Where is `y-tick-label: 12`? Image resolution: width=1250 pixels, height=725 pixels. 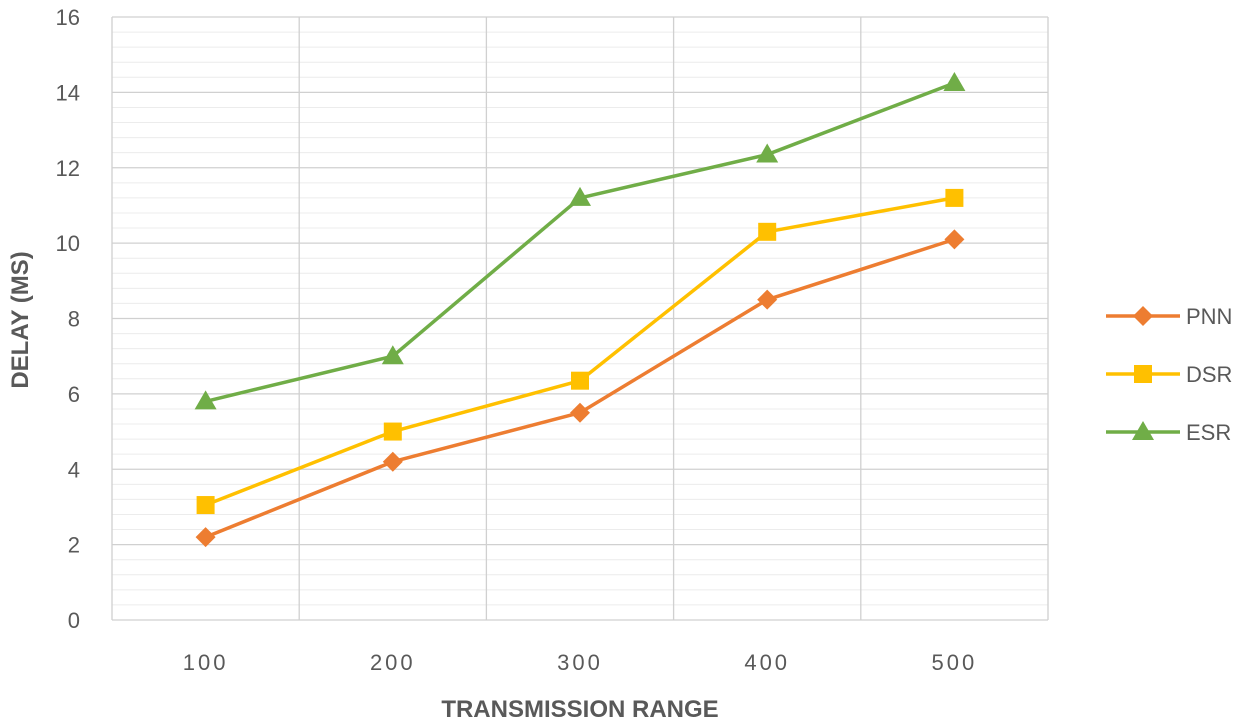 y-tick-label: 12 is located at coordinates (68, 168).